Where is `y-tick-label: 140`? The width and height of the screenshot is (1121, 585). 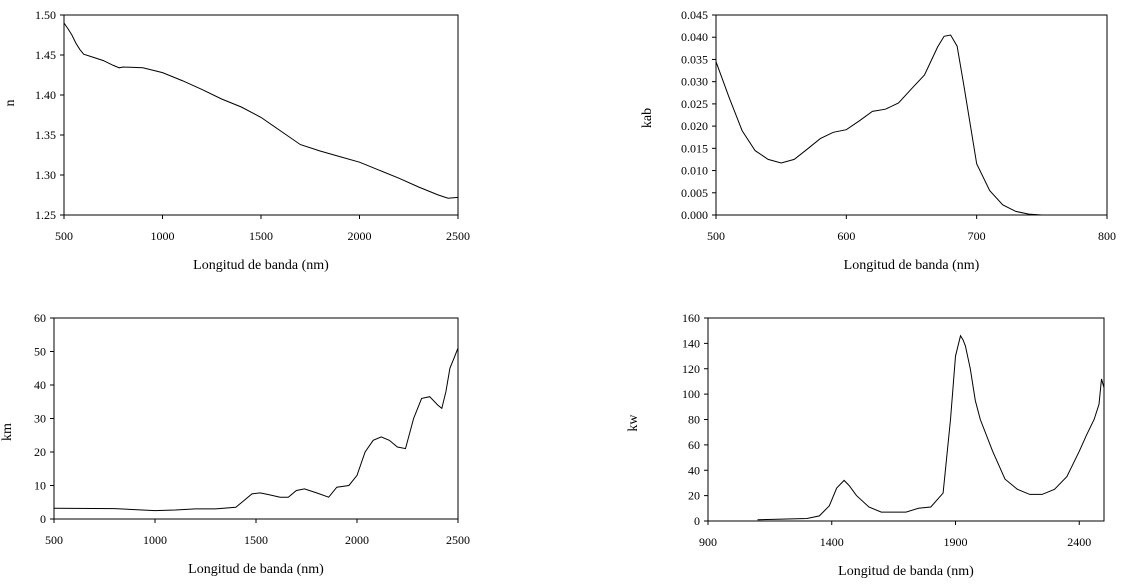
y-tick-label: 140 is located at coordinates (691, 343).